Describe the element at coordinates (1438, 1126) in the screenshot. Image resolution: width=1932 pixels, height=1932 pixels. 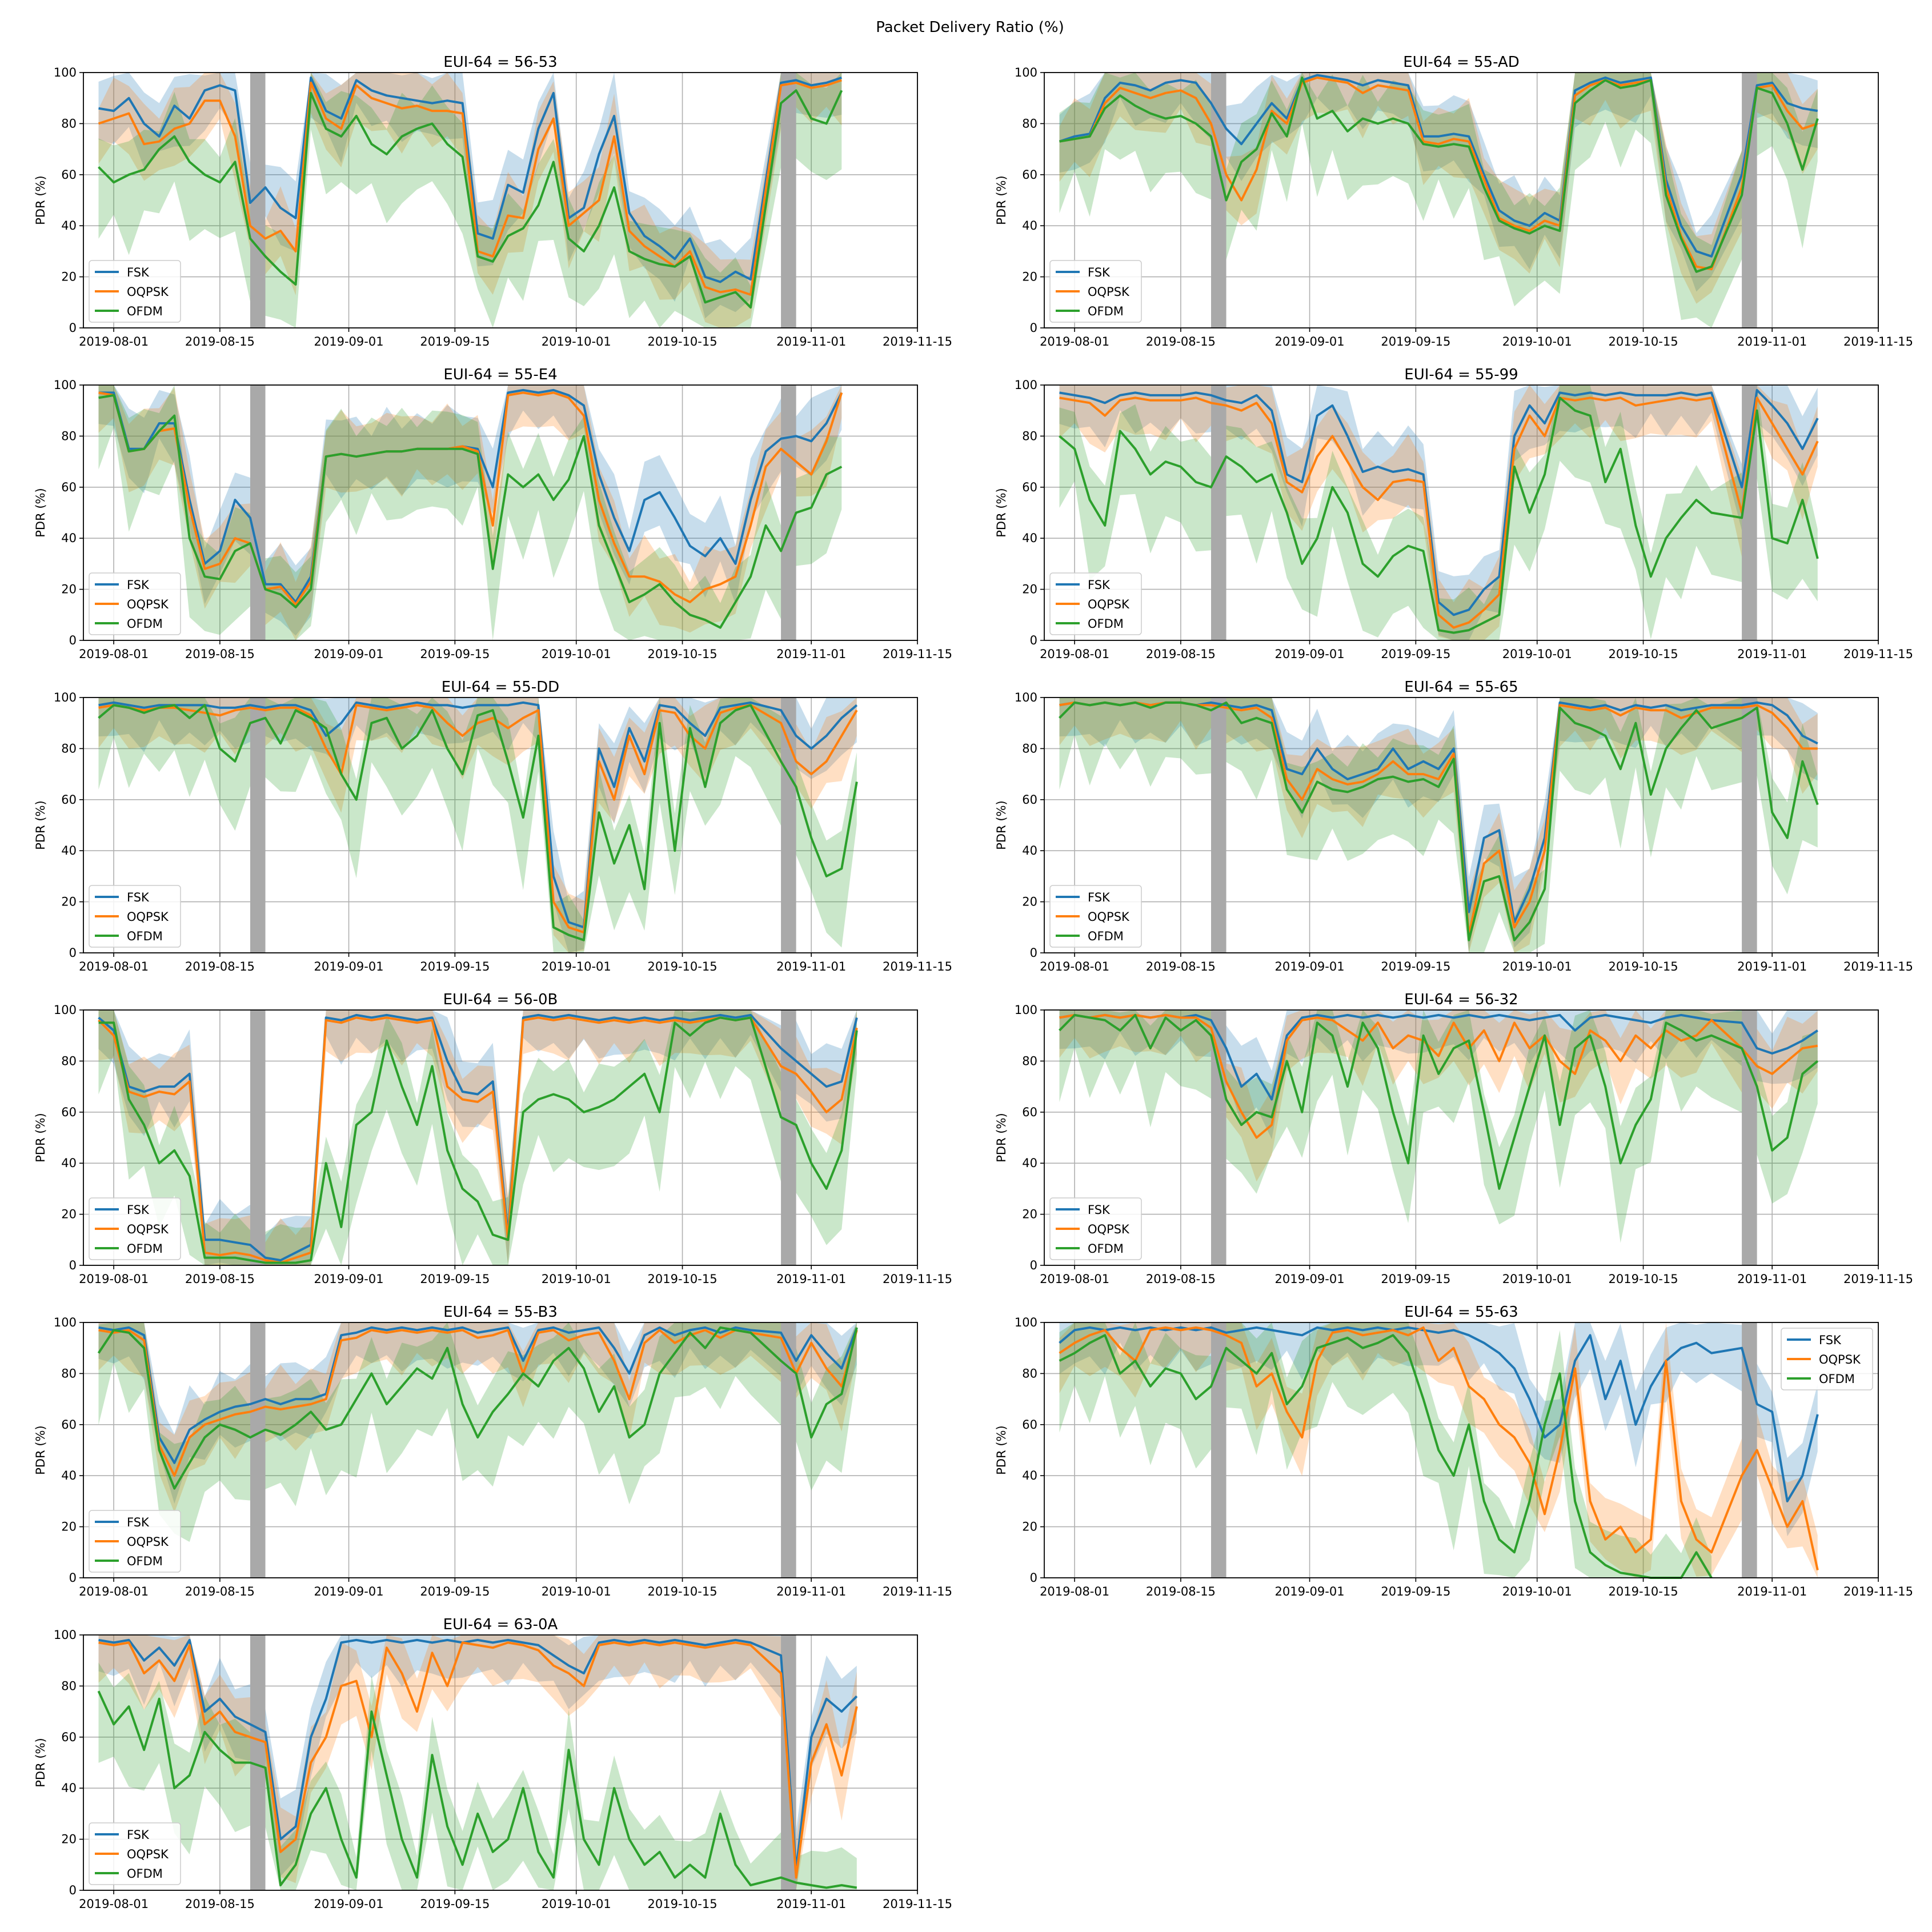
I see `band-ofdm` at that location.